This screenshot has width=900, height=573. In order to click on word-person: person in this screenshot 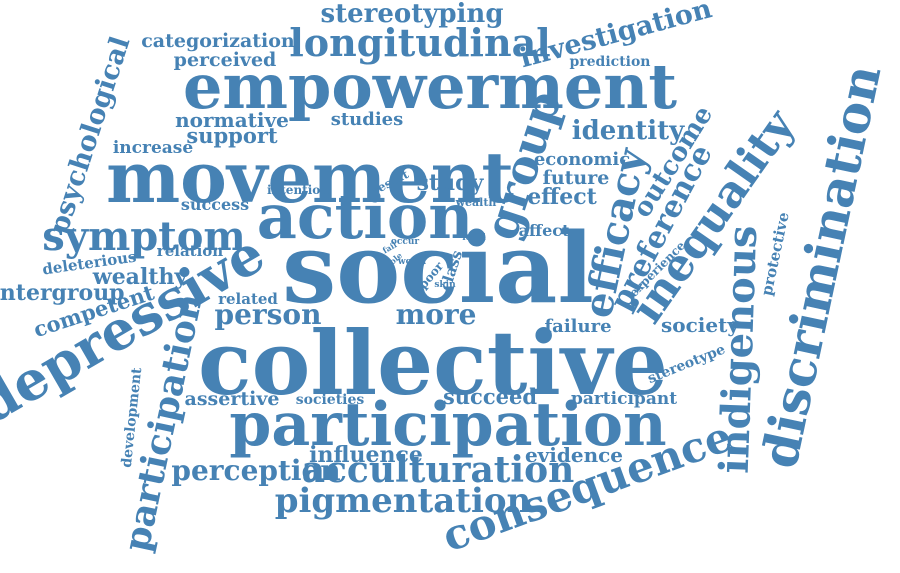, I will do `click(268, 314)`.